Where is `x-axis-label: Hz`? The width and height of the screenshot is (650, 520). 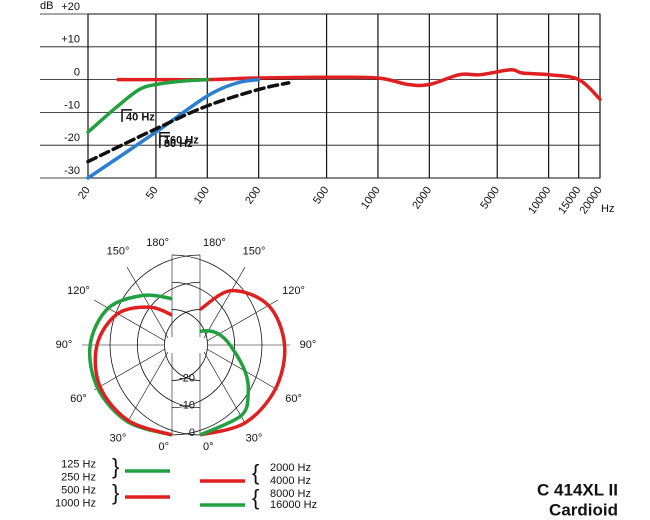
x-axis-label: Hz is located at coordinates (607, 209).